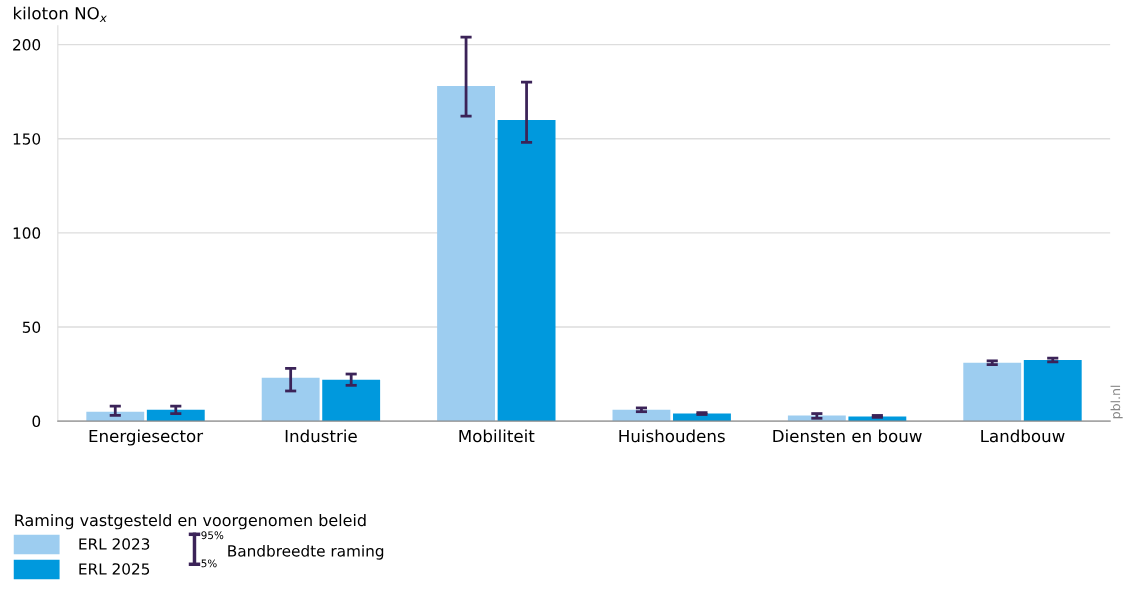 The height and width of the screenshot is (599, 1134). What do you see at coordinates (672, 436) in the screenshot?
I see `x-tick-label: Huishoudens` at bounding box center [672, 436].